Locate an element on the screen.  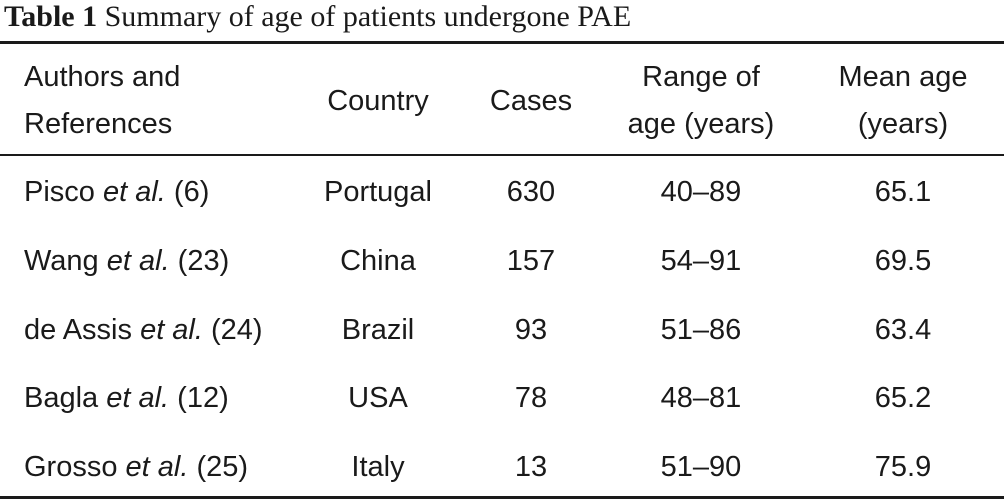
cell-author: Bagla et al. (12) is located at coordinates (174, 398).